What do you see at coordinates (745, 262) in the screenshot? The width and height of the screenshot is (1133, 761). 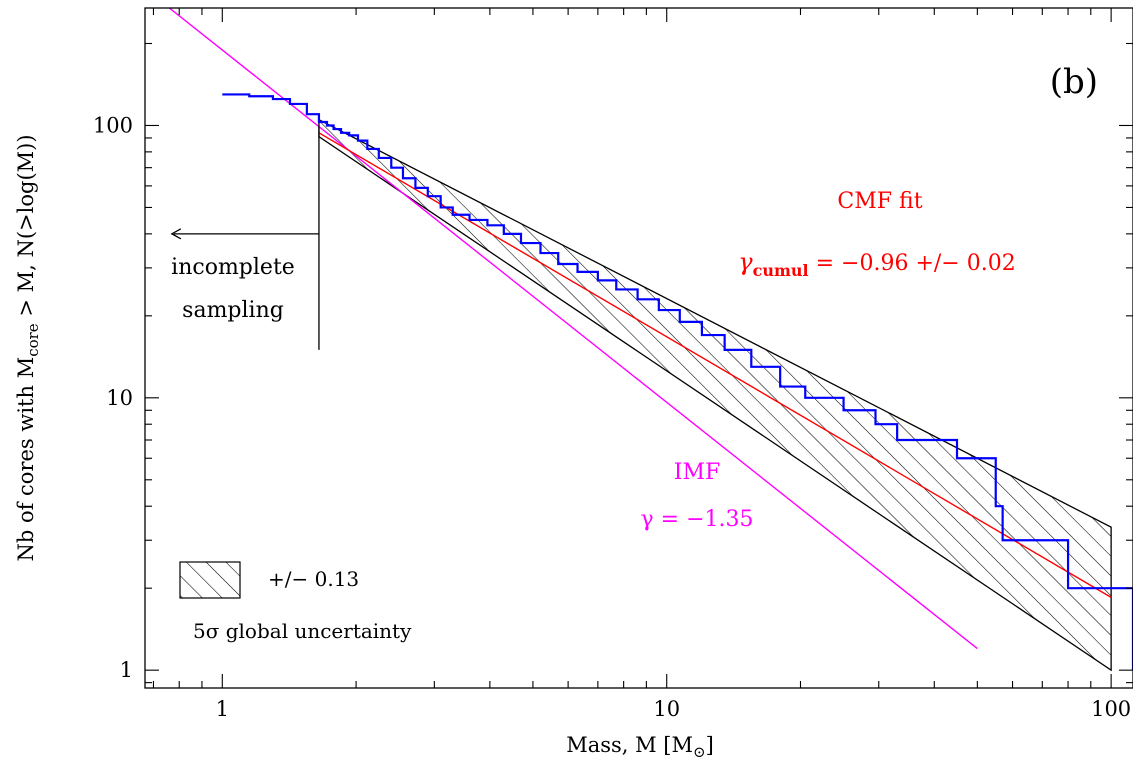 I see `cmf-gamma-symbol: γ` at bounding box center [745, 262].